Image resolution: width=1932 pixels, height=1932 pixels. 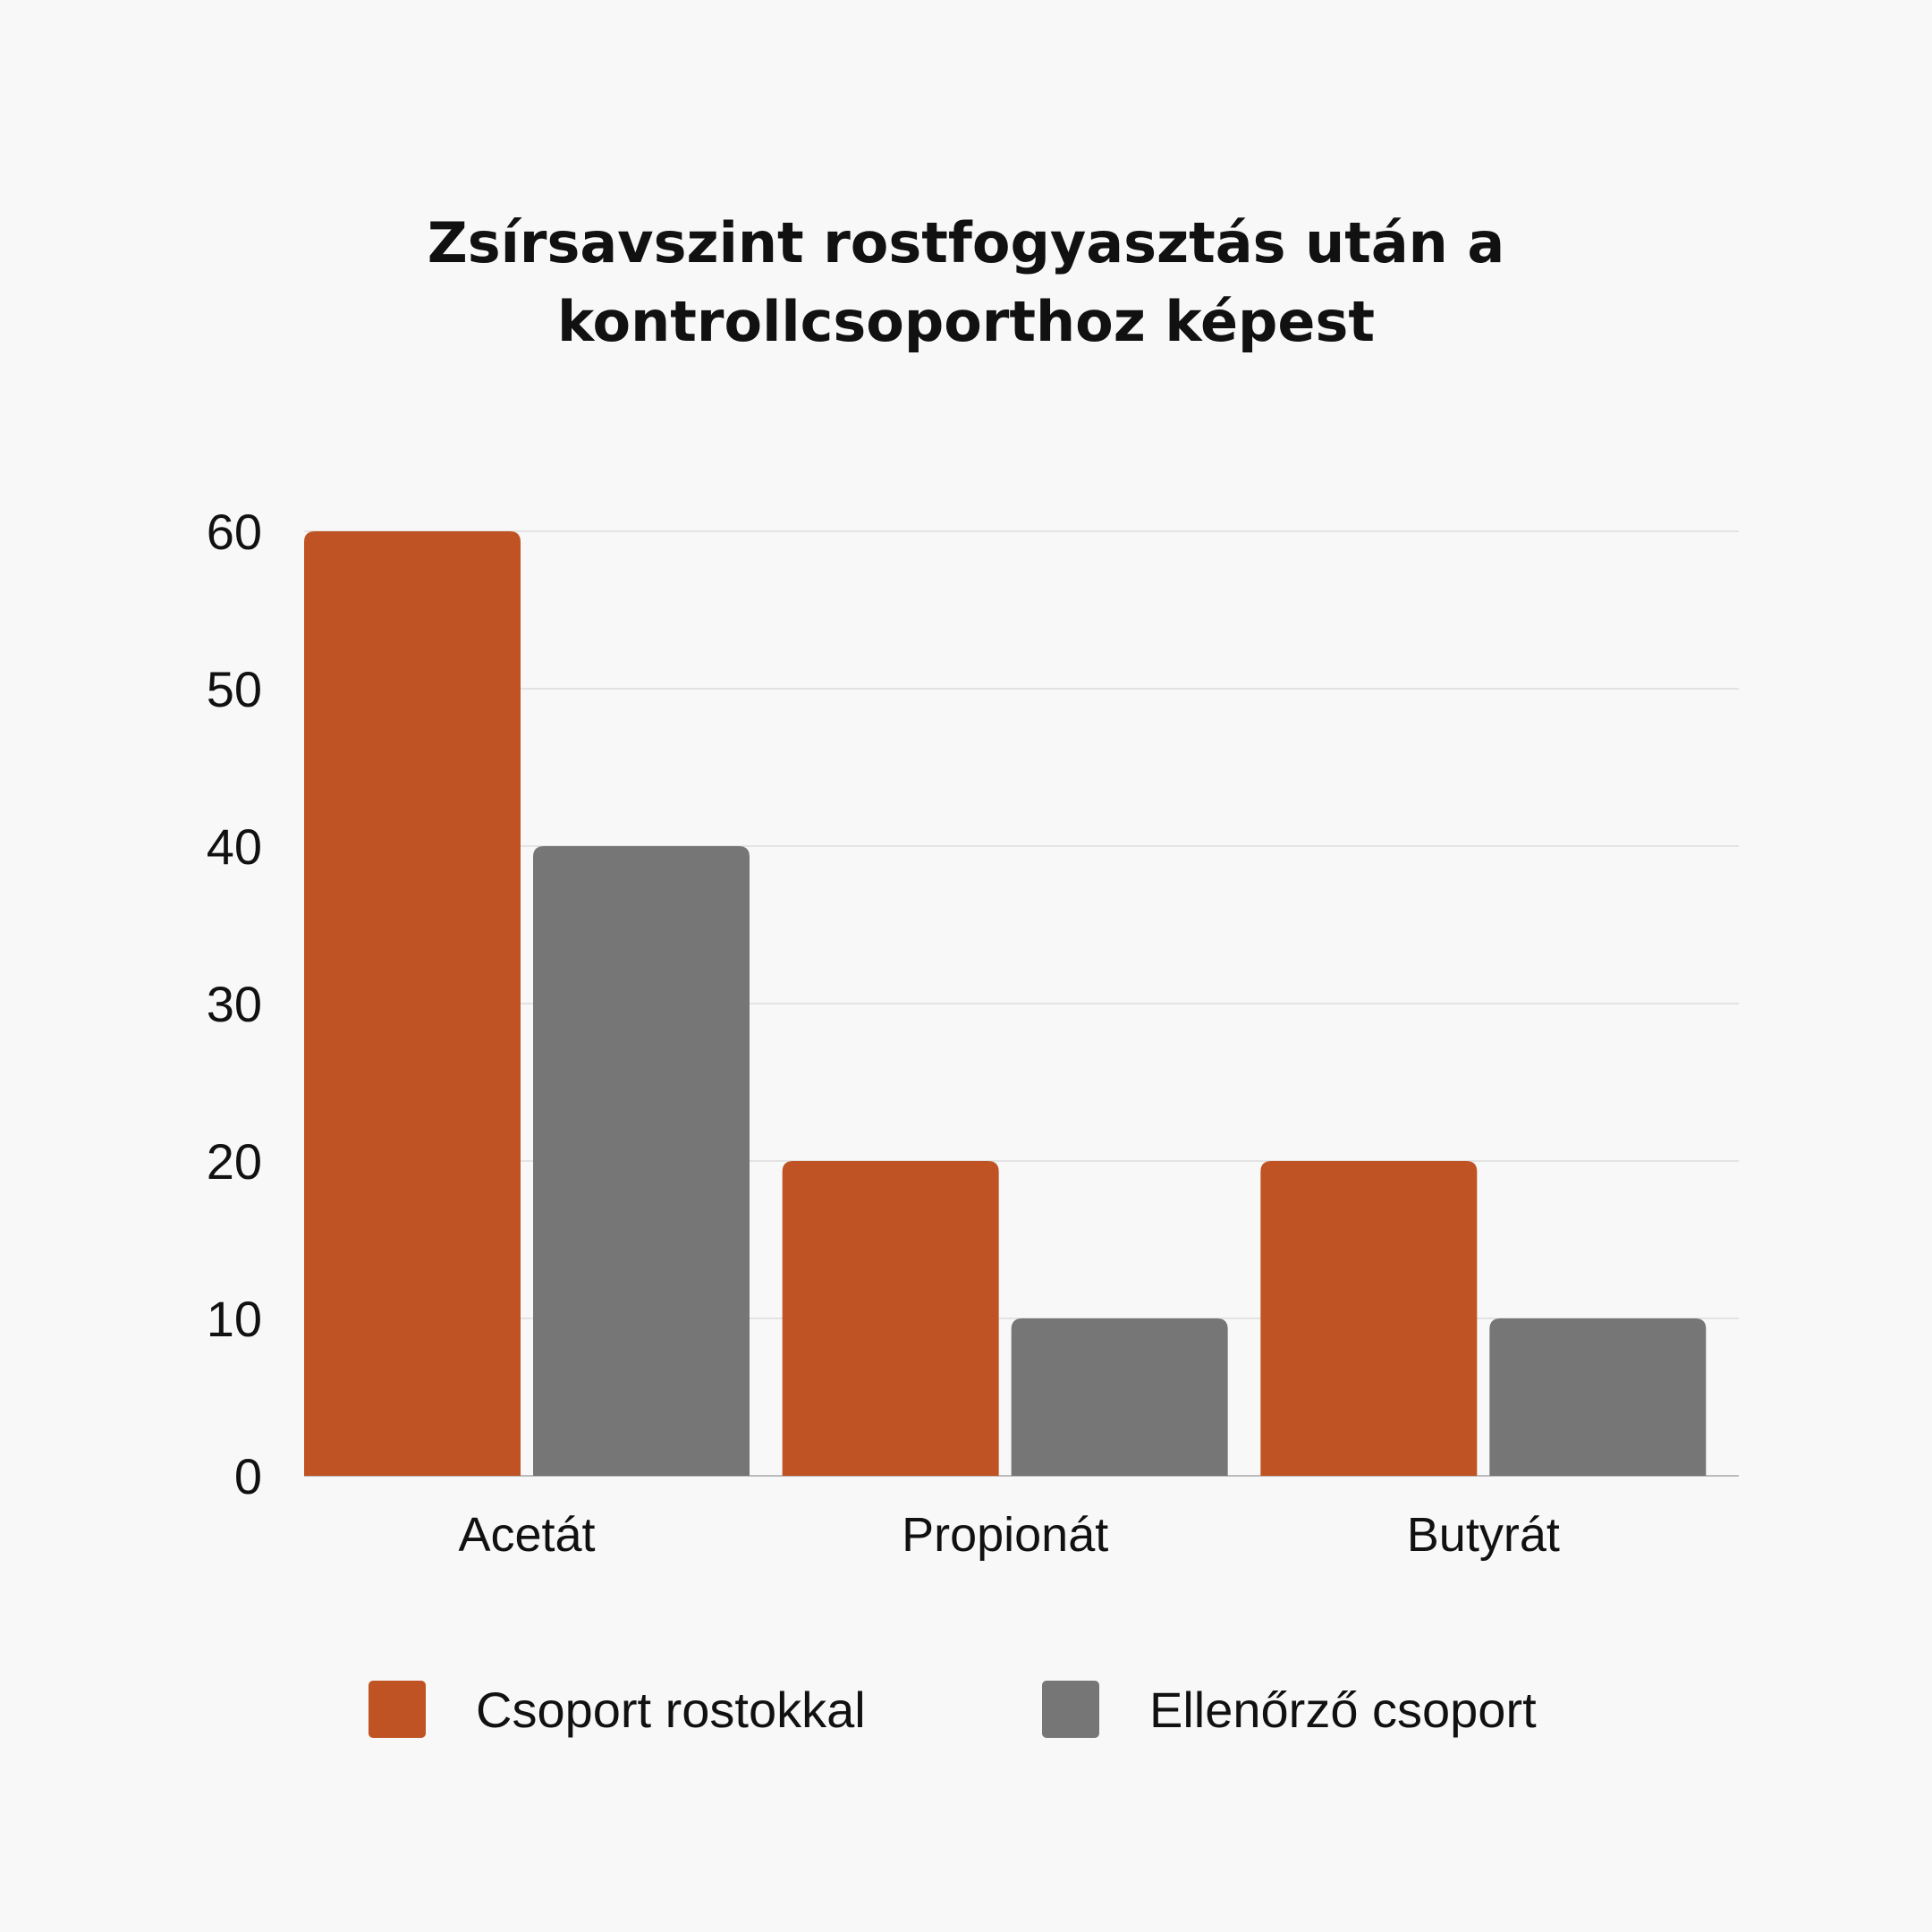 What do you see at coordinates (671, 1709) in the screenshot?
I see `legend-label-fiber-group: Csoport rostokkal` at bounding box center [671, 1709].